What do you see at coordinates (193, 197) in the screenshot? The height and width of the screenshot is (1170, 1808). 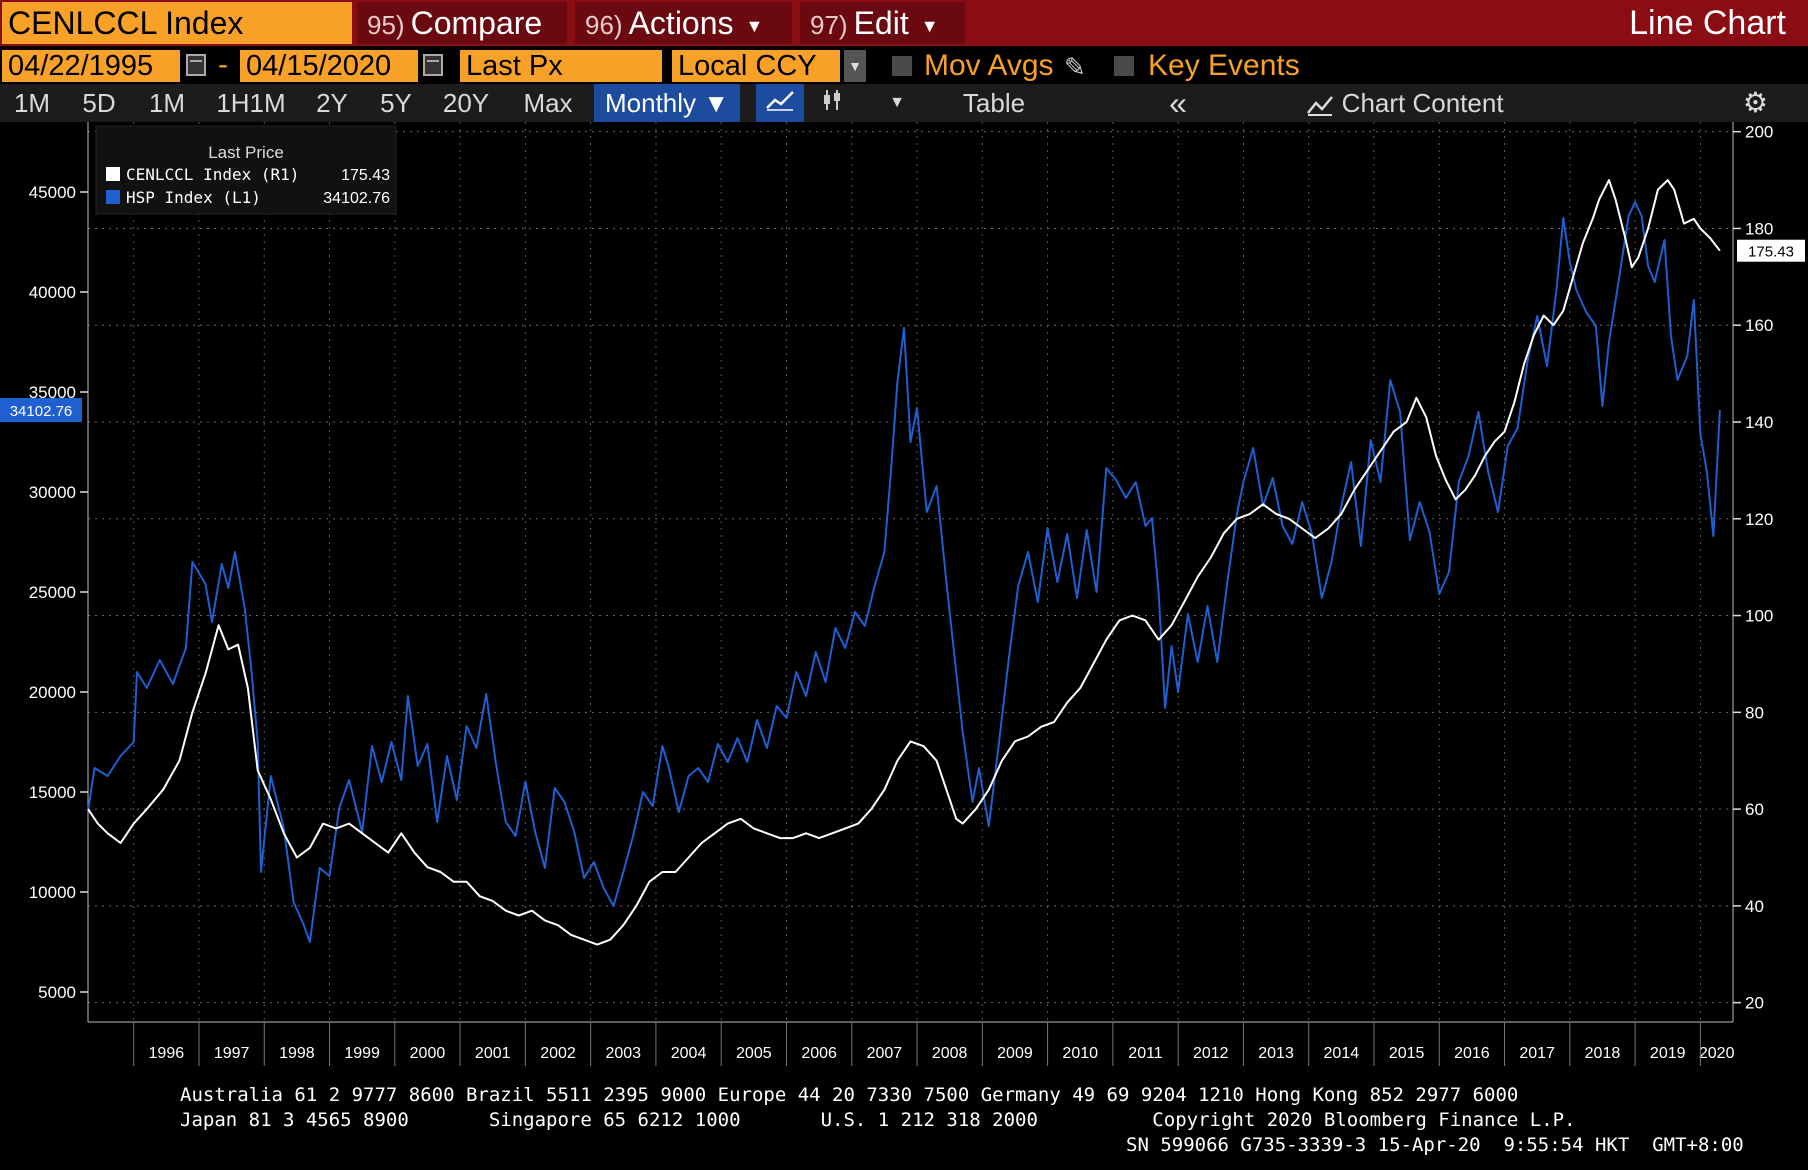 I see `legend-entry-name: HSP Index (L1)` at bounding box center [193, 197].